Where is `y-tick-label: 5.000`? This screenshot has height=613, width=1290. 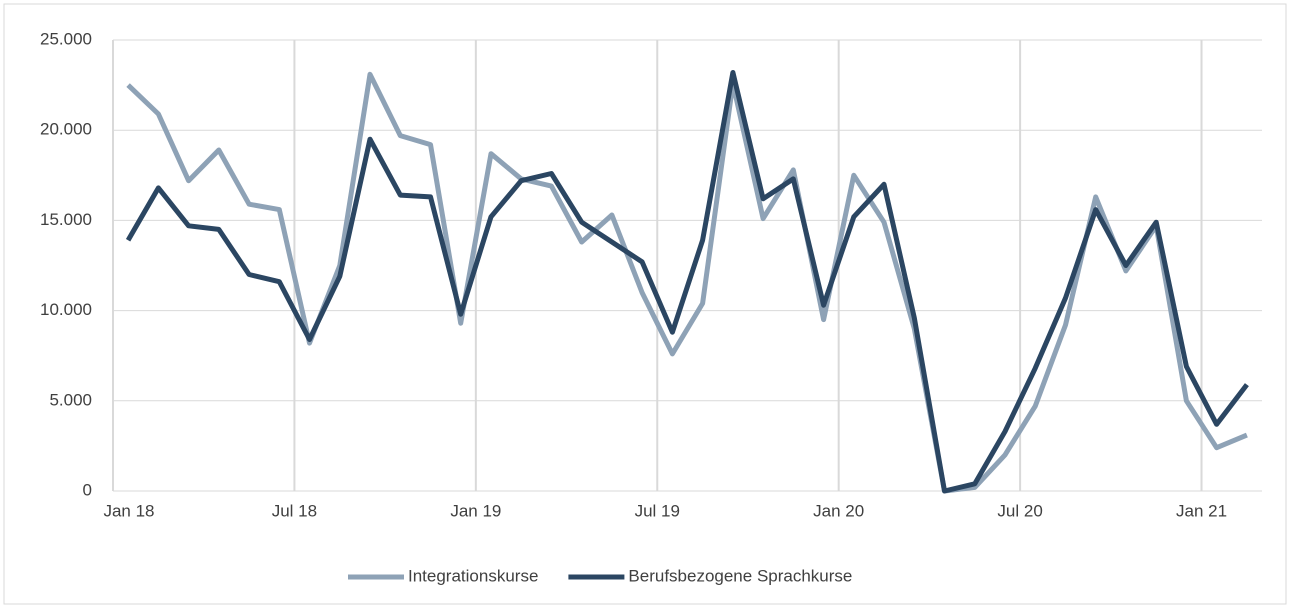 y-tick-label: 5.000 is located at coordinates (70, 399).